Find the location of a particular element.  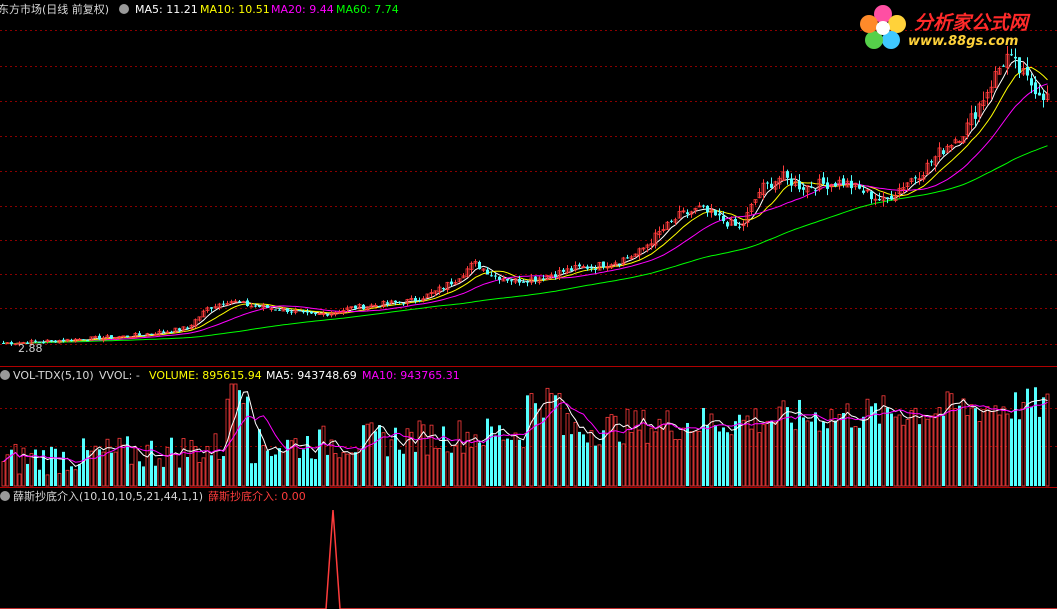

volume-settings-icon is located at coordinates (5, 375).